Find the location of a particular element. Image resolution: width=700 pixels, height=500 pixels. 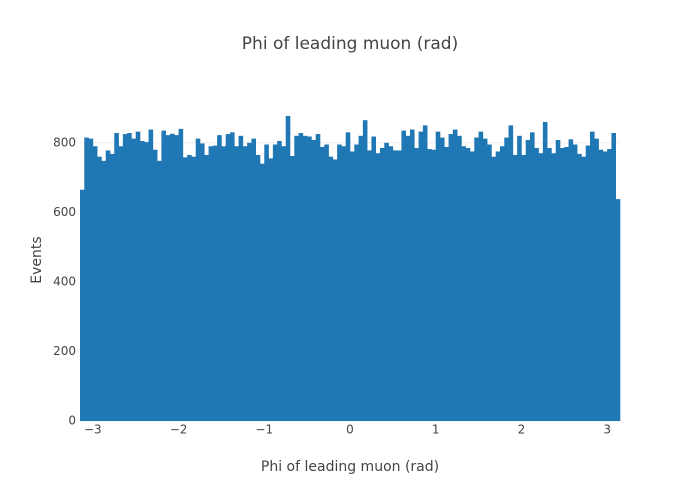

x-tick-label: 2 is located at coordinates (522, 430).